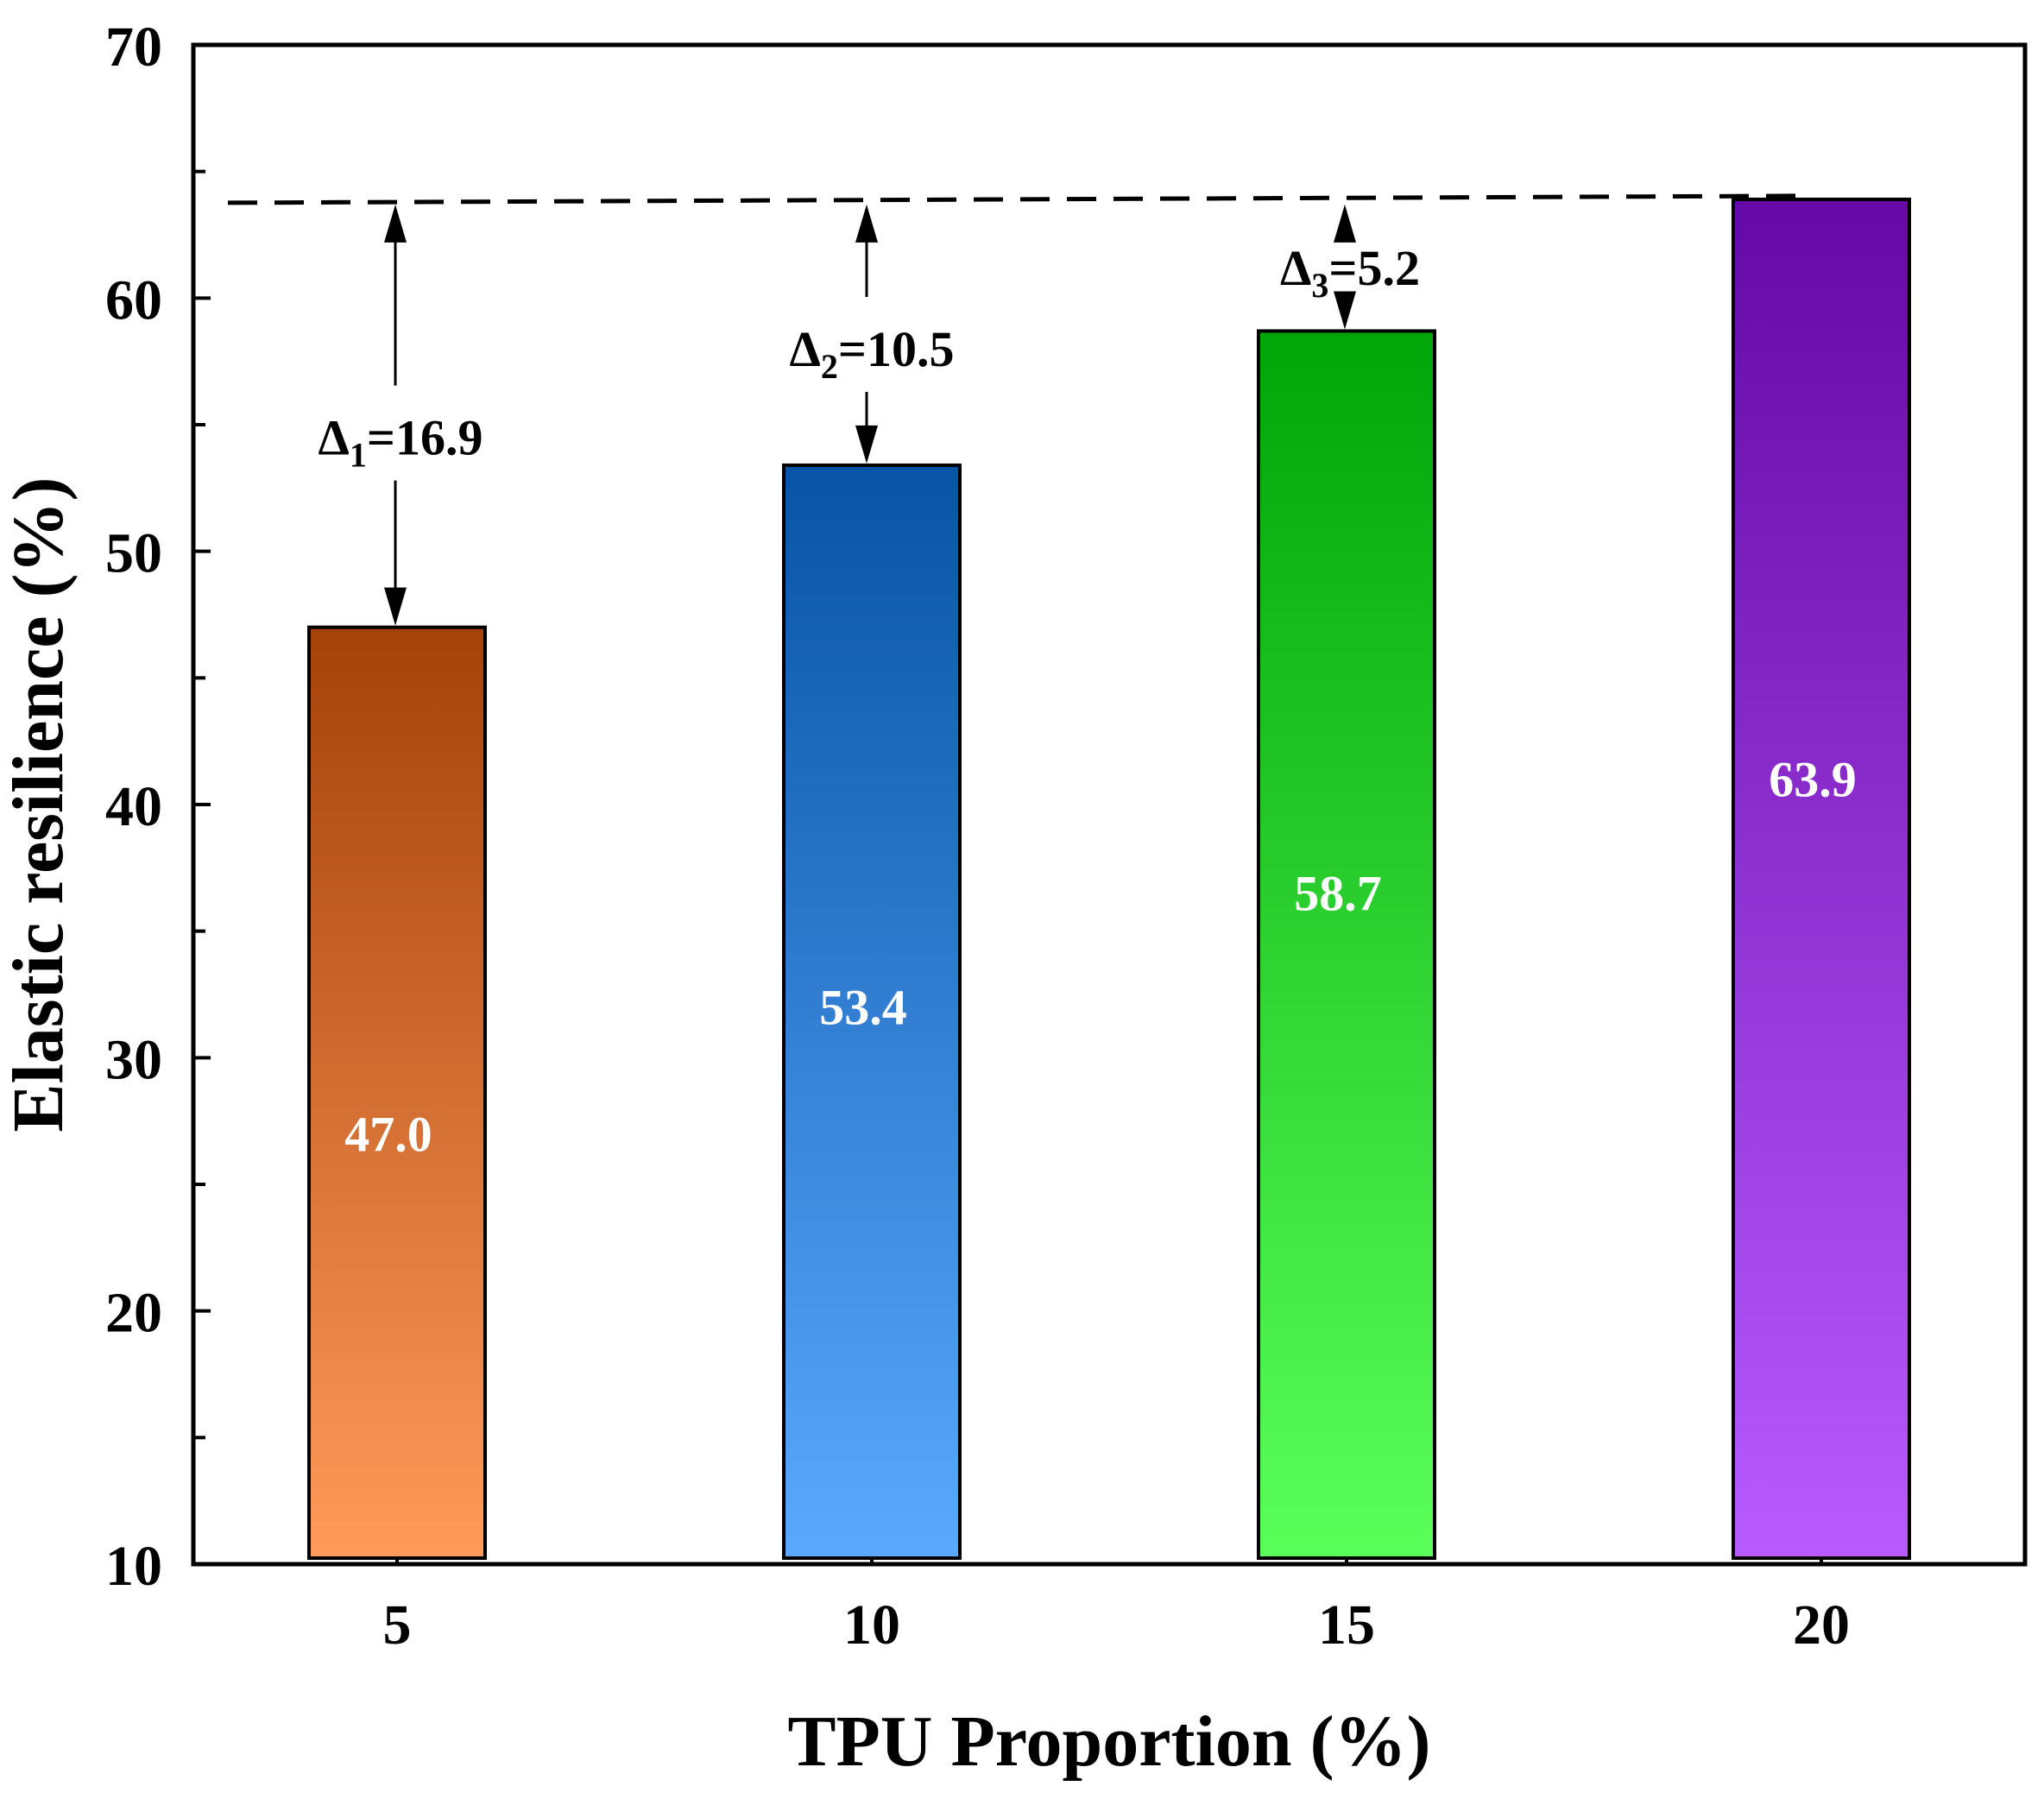 The height and width of the screenshot is (1805, 2044). I want to click on x-tick-label: 5, so click(397, 1625).